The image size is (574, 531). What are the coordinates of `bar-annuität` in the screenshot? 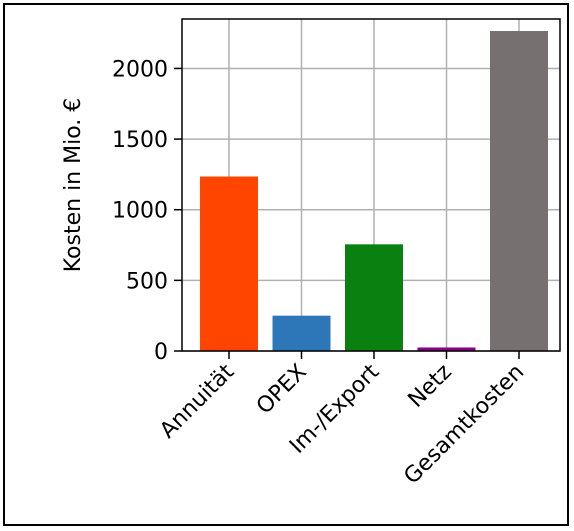 It's located at (229, 263).